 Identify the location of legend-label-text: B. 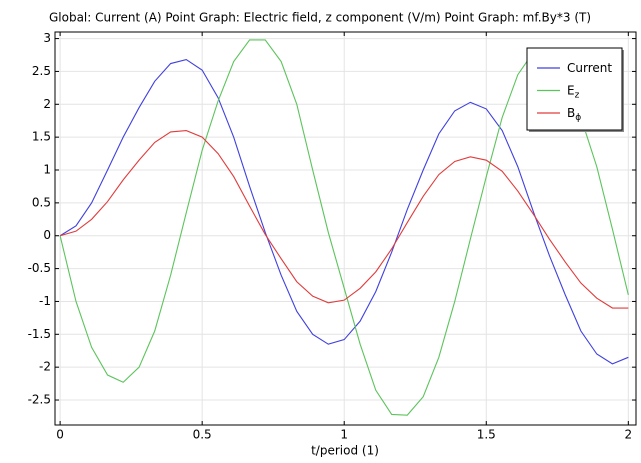
(571, 113).